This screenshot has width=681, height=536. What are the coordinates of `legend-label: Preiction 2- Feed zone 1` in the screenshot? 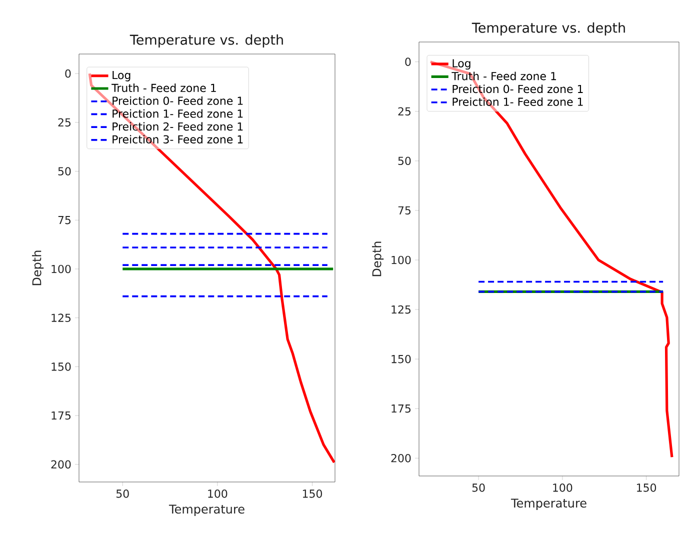 It's located at (177, 126).